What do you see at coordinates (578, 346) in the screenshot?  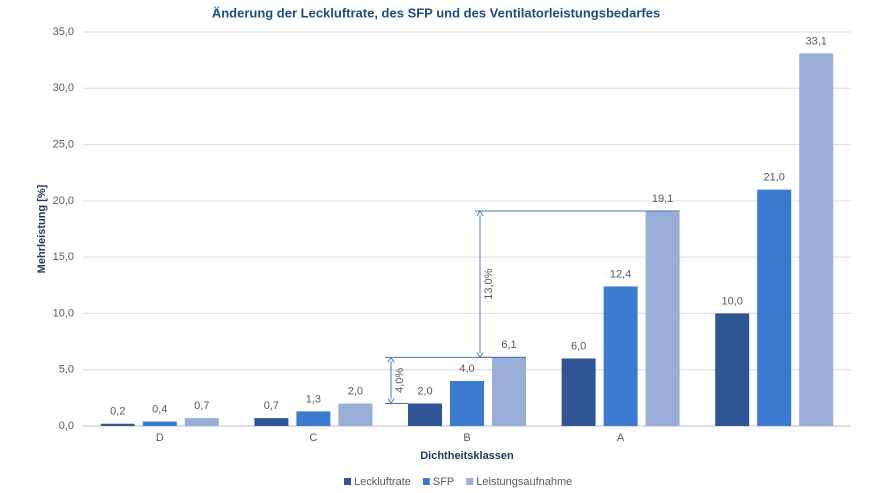 I see `value-label: 6,0` at bounding box center [578, 346].